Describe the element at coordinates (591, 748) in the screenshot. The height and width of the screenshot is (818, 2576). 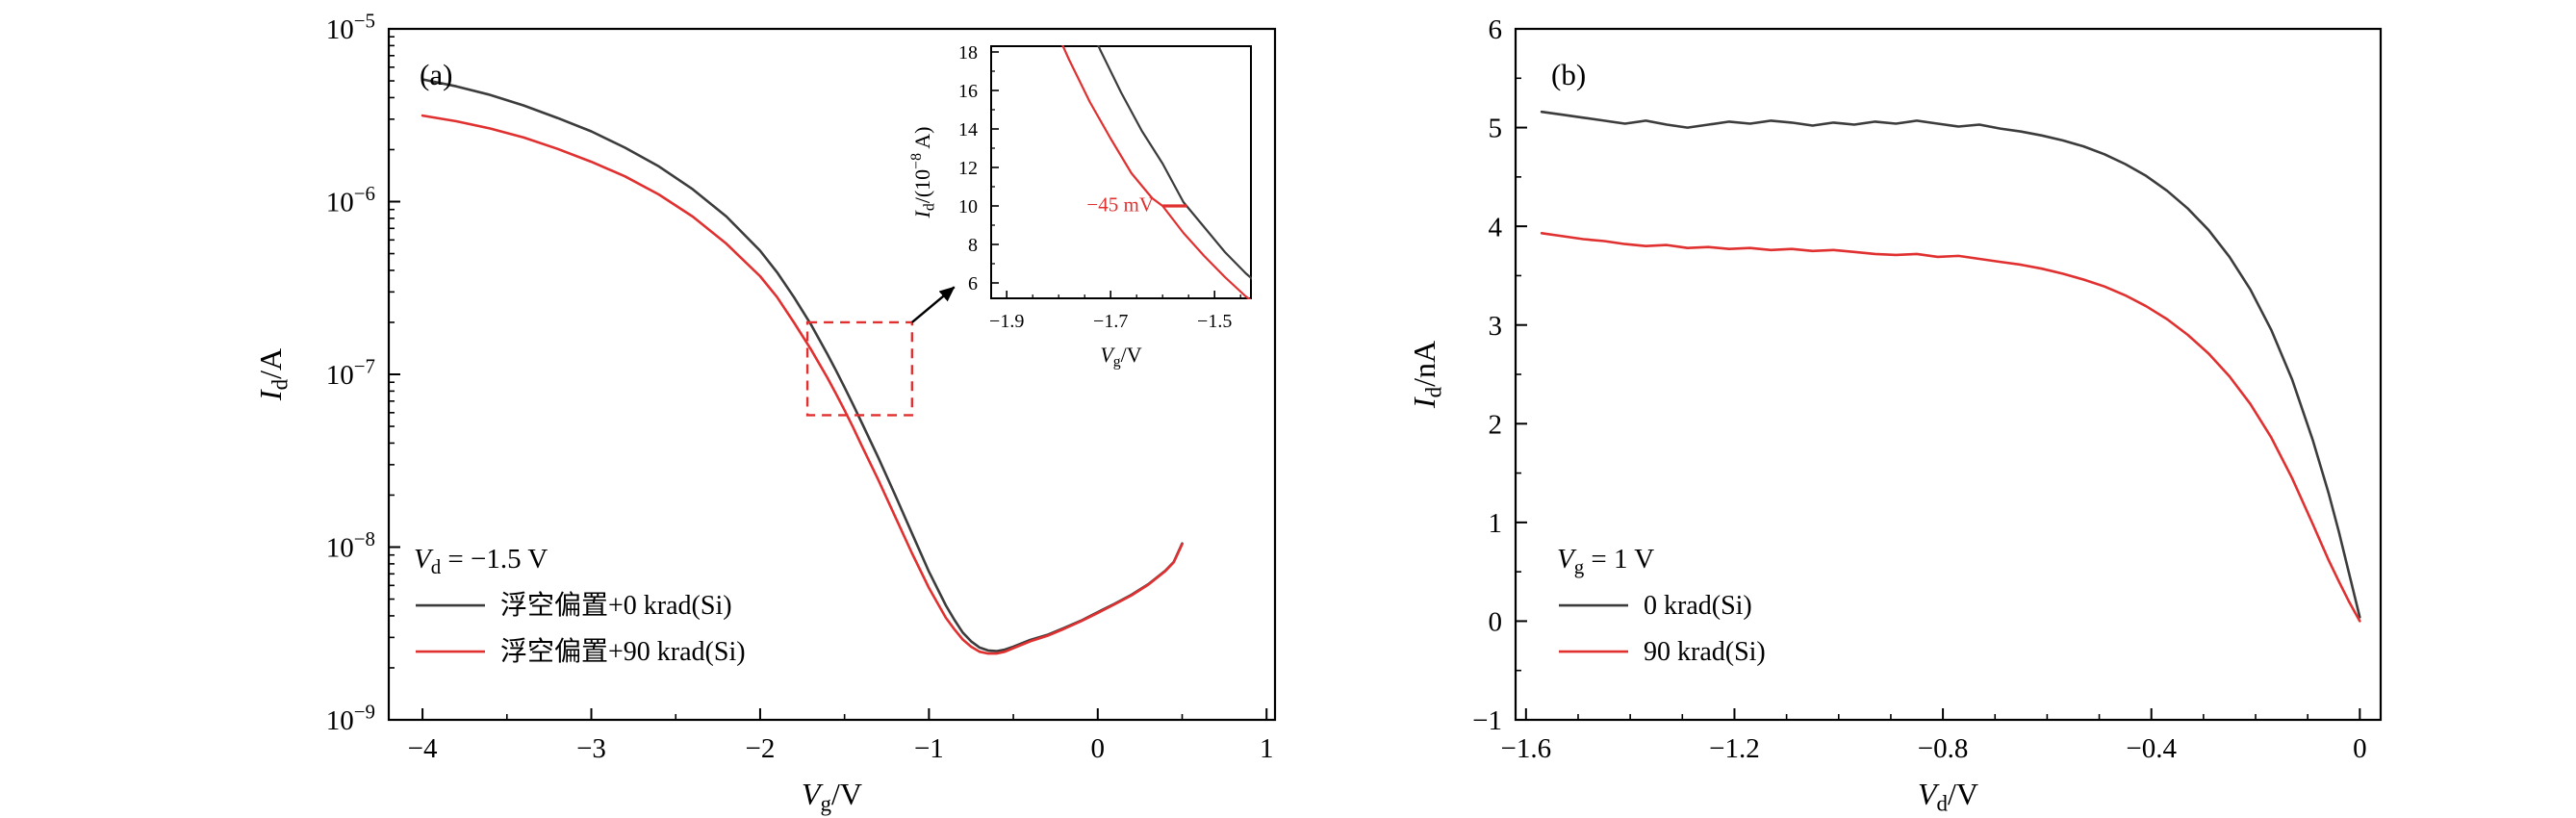
I see `x-tick-label: −3` at that location.